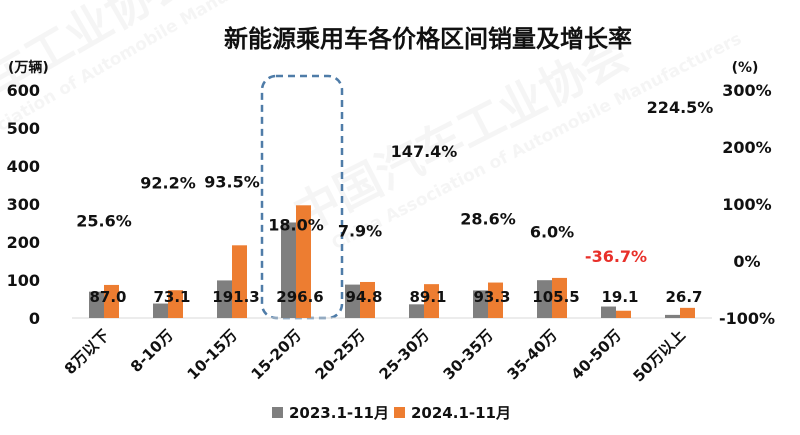  Describe the element at coordinates (488, 219) in the screenshot. I see `growth-rate-label: 28.6%` at that location.